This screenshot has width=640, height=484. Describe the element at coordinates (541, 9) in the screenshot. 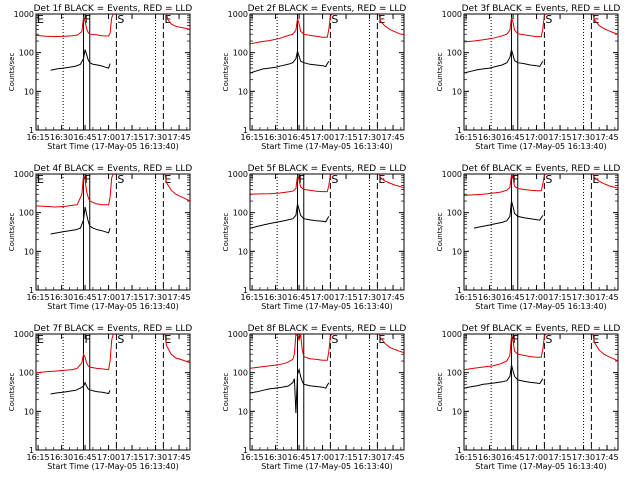

I see `chart-title: Det 3f BLACK = Events, RED = LLD` at that location.